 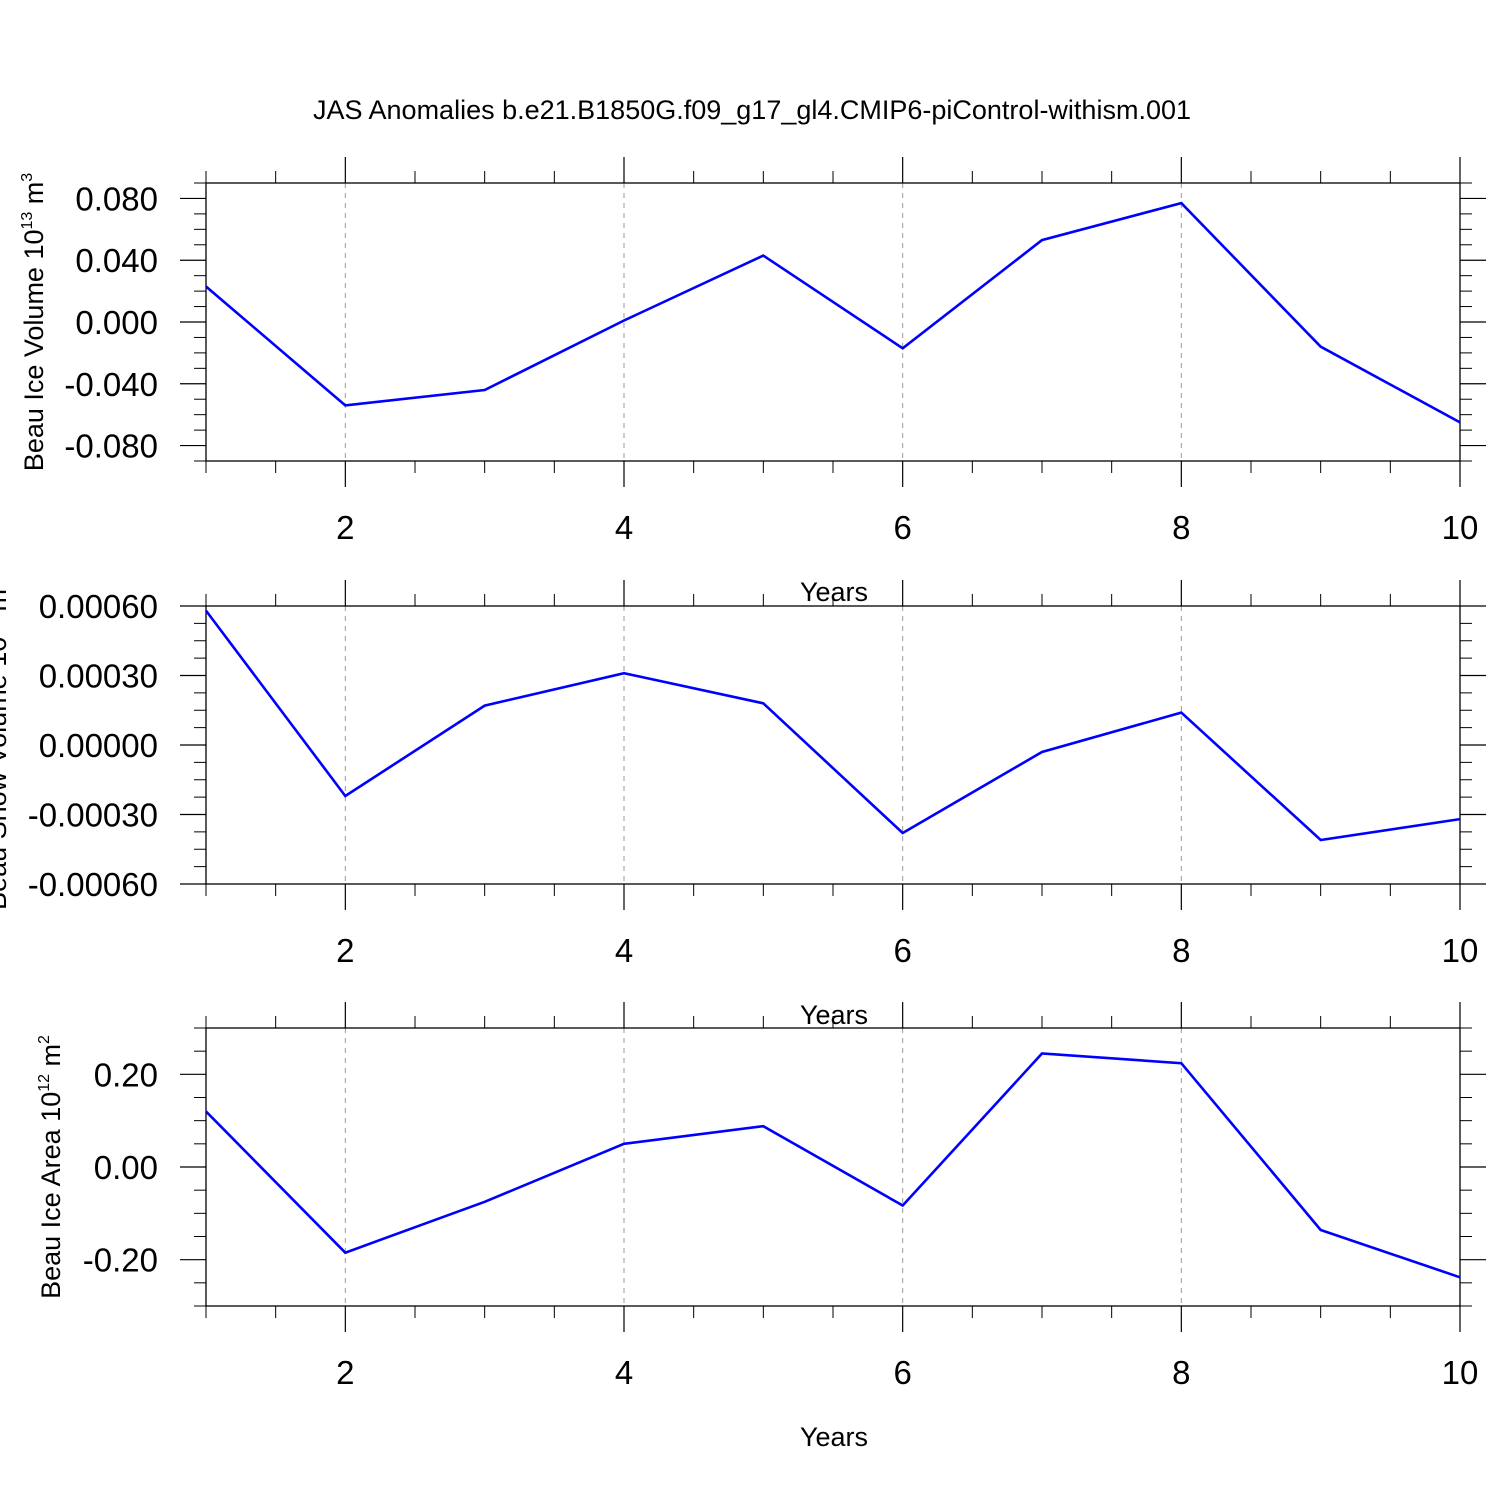 I want to click on y-tick-label: 0.00000, so click(x=98, y=745).